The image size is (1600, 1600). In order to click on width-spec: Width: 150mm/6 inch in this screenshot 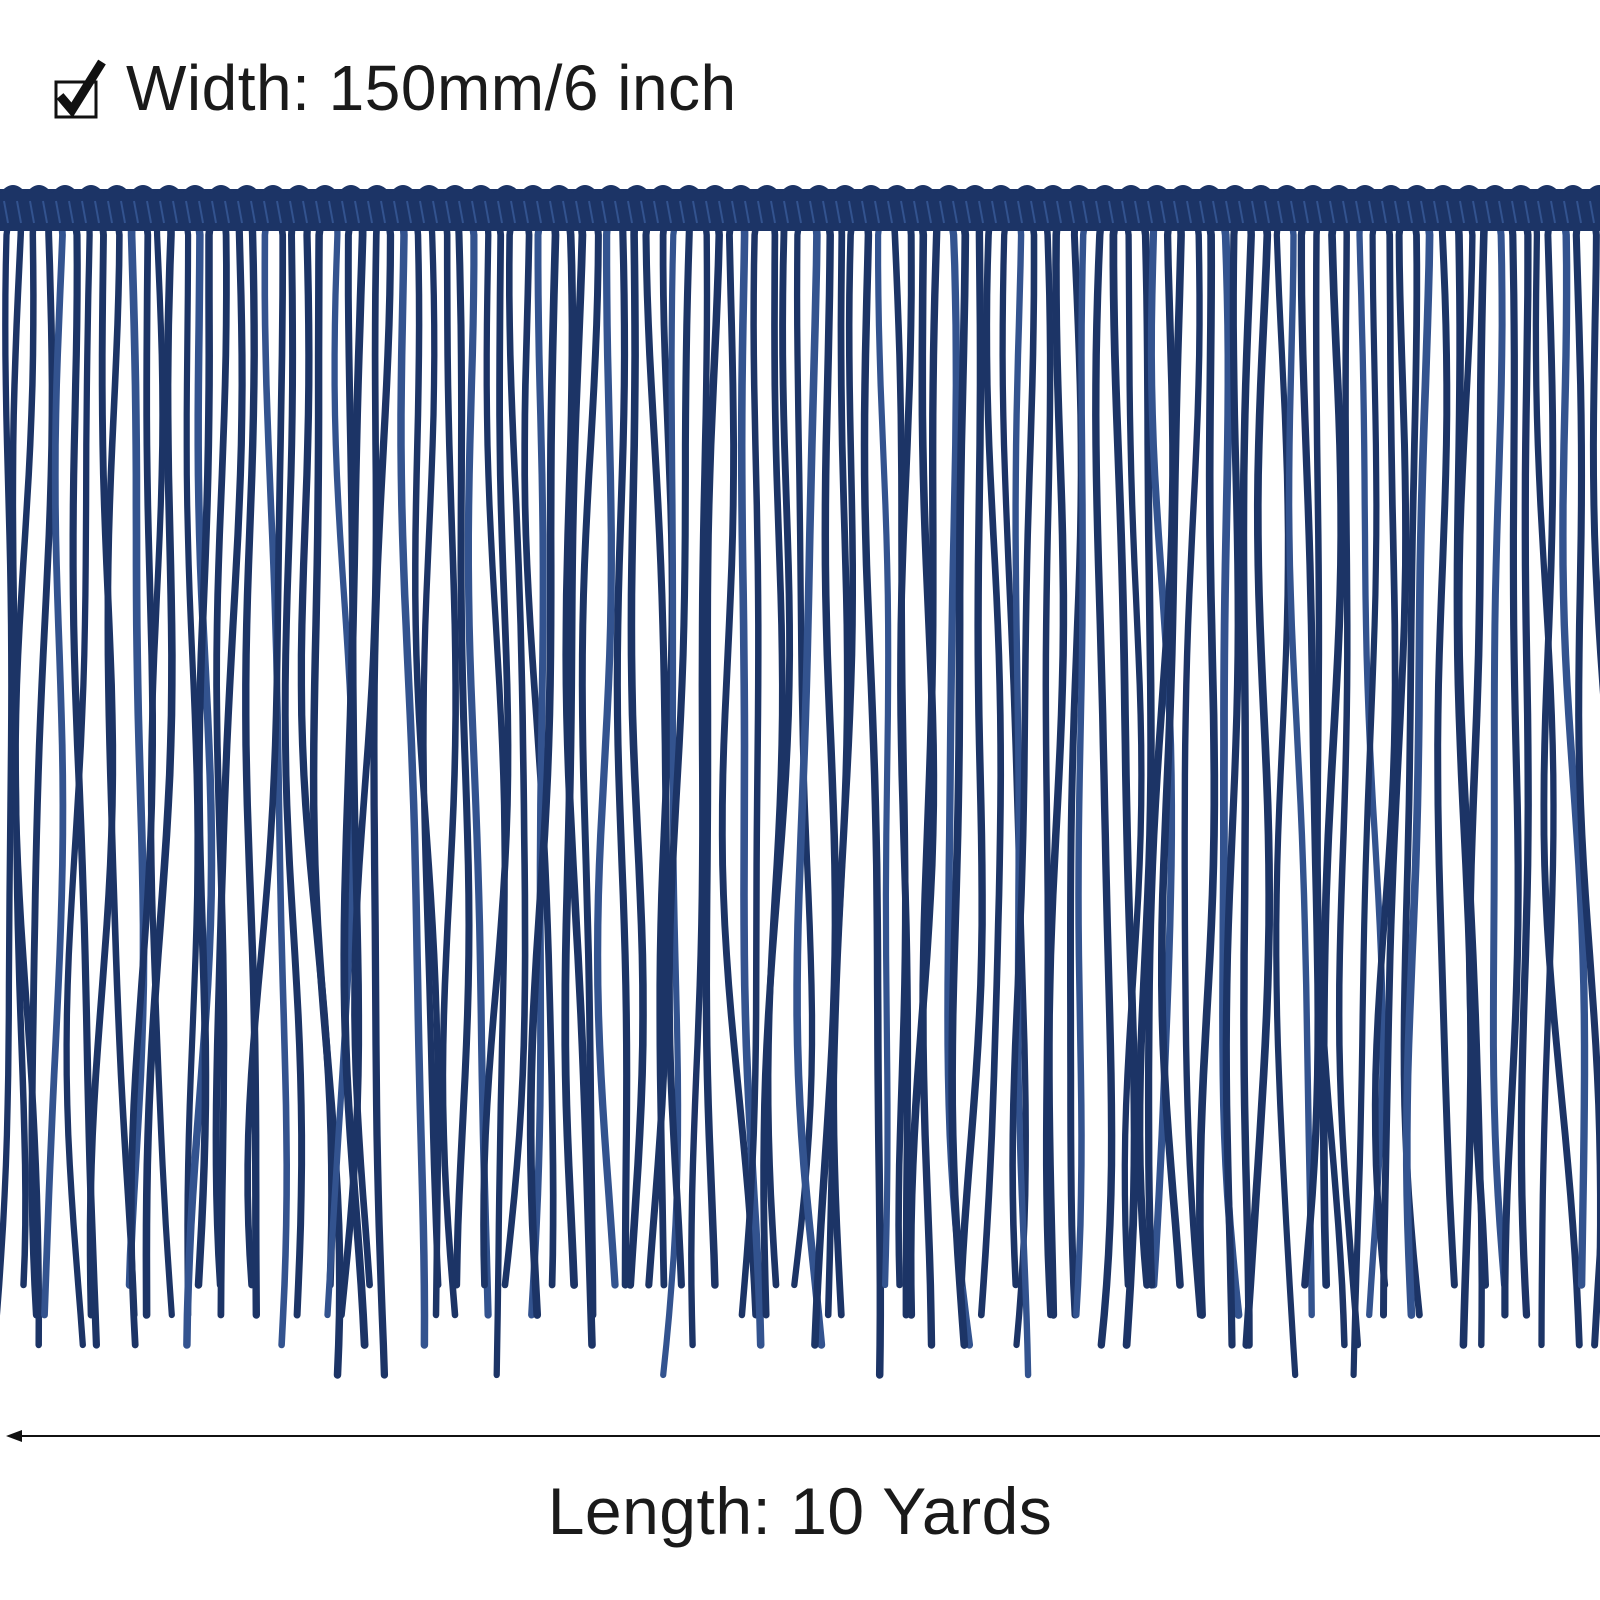, I will do `click(395, 88)`.